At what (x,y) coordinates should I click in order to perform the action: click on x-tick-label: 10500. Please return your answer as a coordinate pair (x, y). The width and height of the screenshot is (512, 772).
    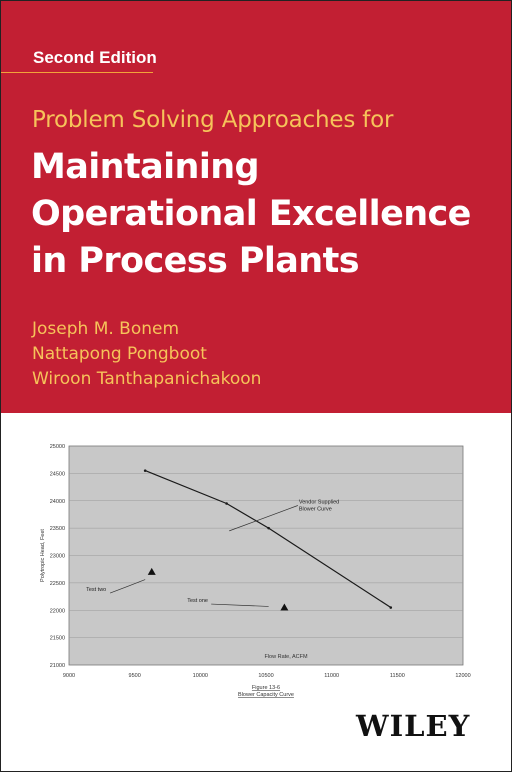
    Looking at the image, I should click on (265, 676).